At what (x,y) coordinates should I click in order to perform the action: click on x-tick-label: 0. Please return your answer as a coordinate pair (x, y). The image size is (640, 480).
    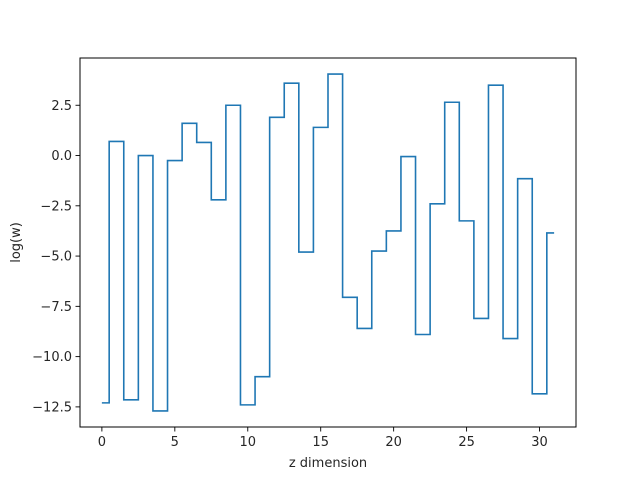
    Looking at the image, I should click on (102, 442).